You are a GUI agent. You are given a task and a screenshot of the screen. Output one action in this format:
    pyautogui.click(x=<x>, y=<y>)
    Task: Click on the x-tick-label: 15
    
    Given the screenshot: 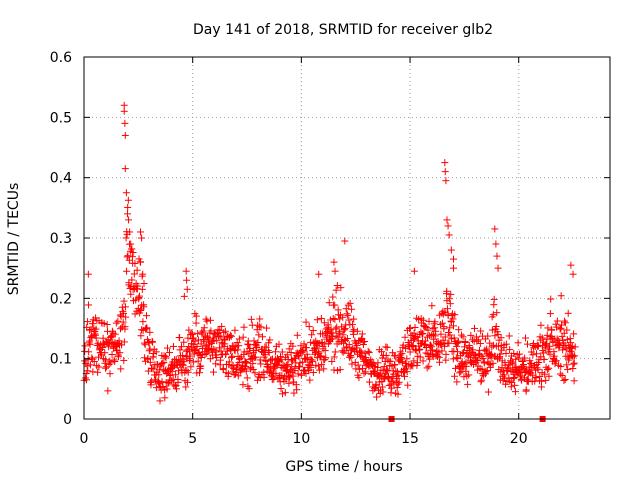 What is the action you would take?
    pyautogui.click(x=410, y=439)
    